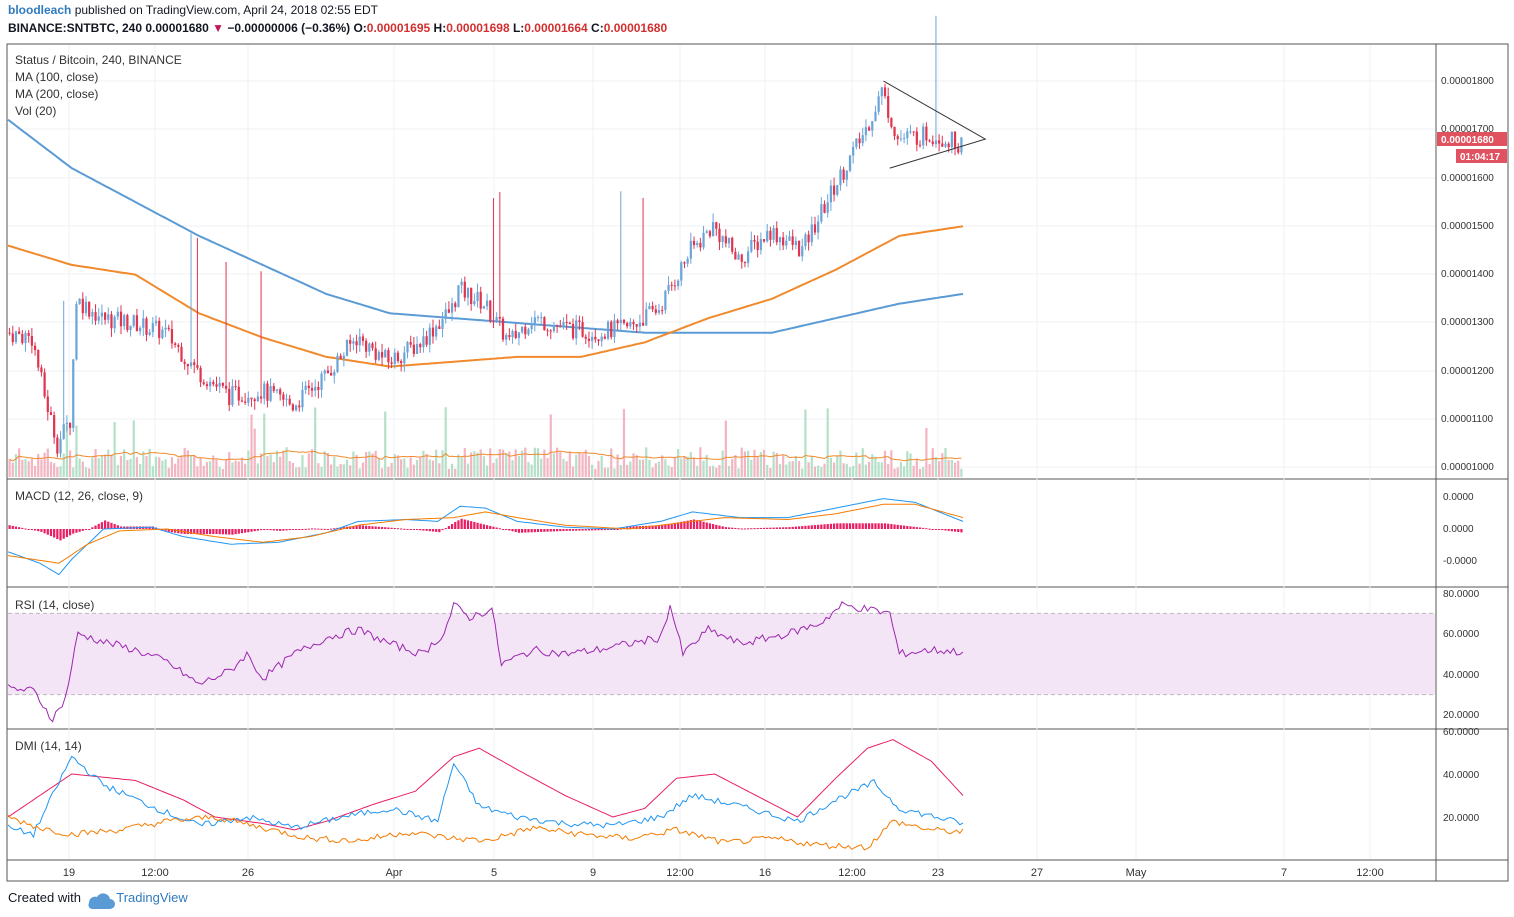 The width and height of the screenshot is (1514, 917). Describe the element at coordinates (485, 226) in the screenshot. I see `ma200-line` at that location.